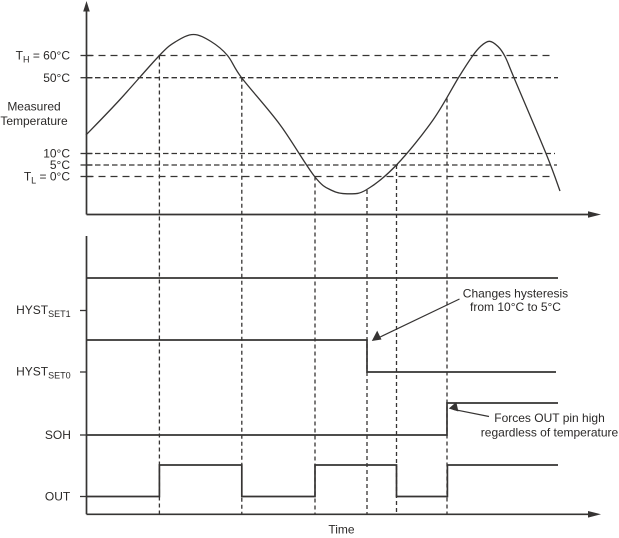 The height and width of the screenshot is (538, 619). I want to click on svg-text: HYSTSET0, so click(43, 372).